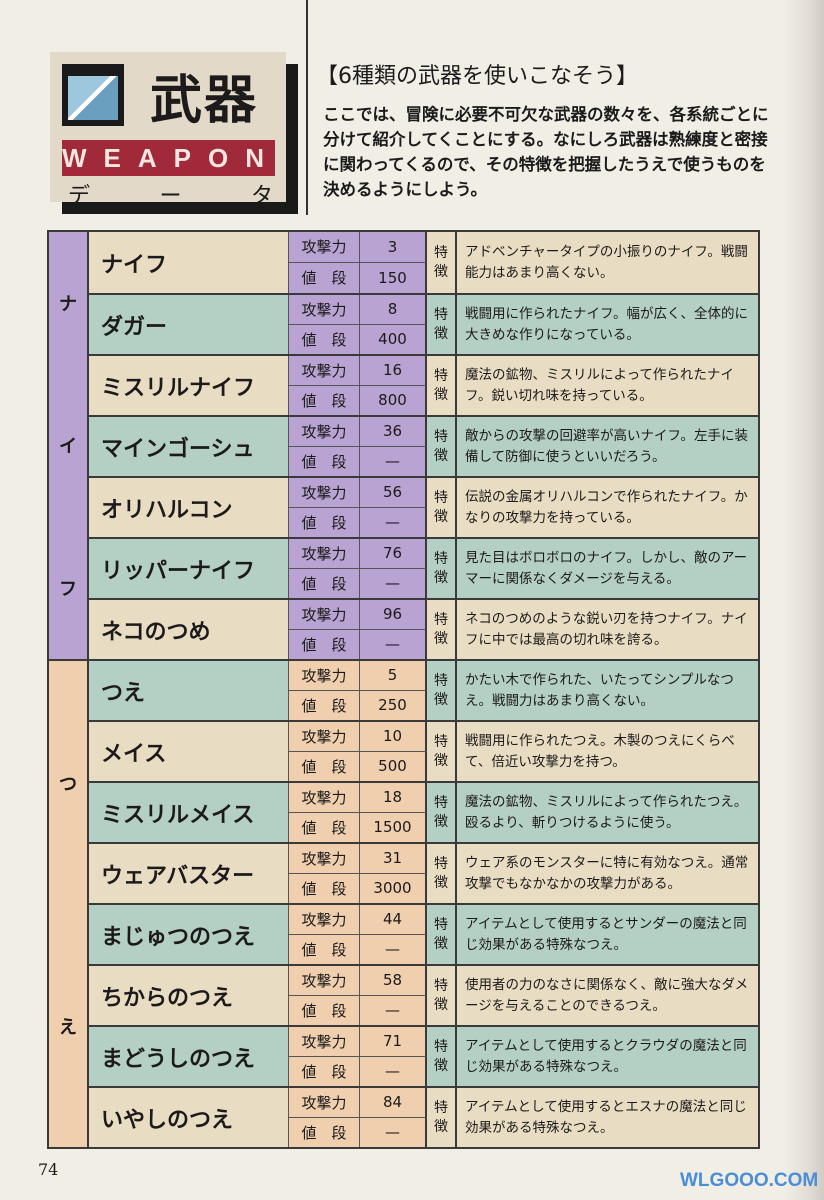 The height and width of the screenshot is (1200, 824). Describe the element at coordinates (393, 1042) in the screenshot. I see `attack-value: 71` at that location.